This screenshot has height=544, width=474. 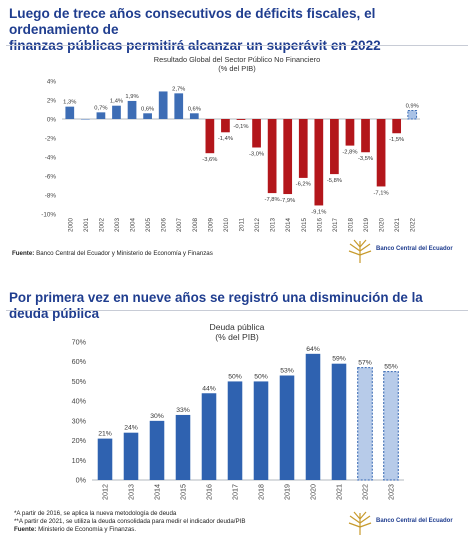 What do you see at coordinates (256, 154) in the screenshot?
I see `data-label: -3,0%` at bounding box center [256, 154].